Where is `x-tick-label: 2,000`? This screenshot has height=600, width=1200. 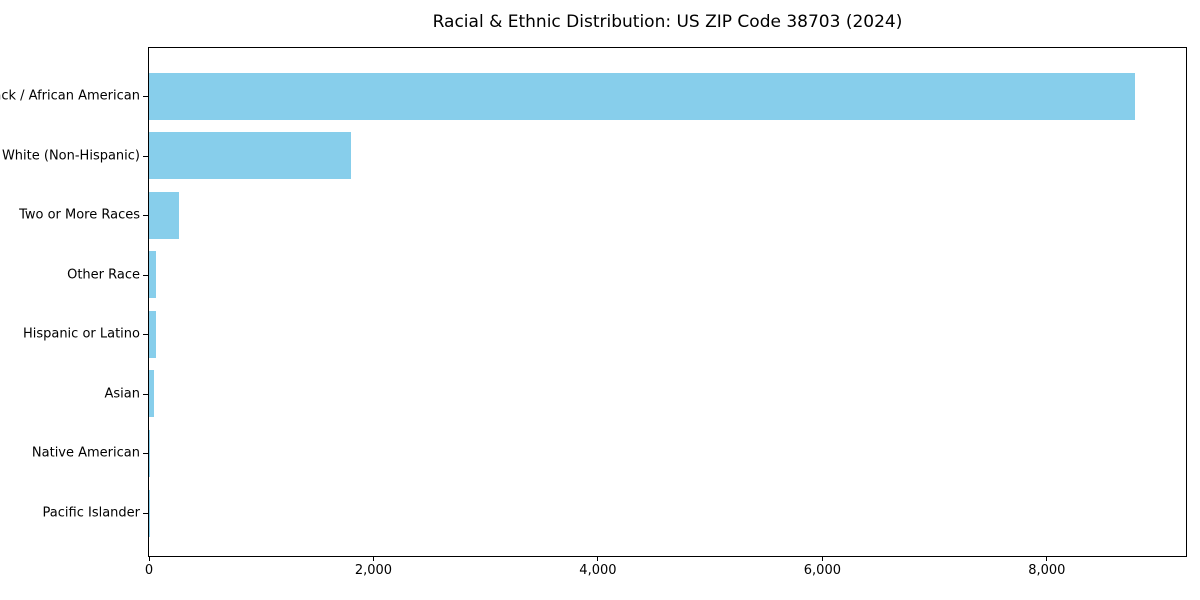
x-tick-label: 2,000 is located at coordinates (373, 570).